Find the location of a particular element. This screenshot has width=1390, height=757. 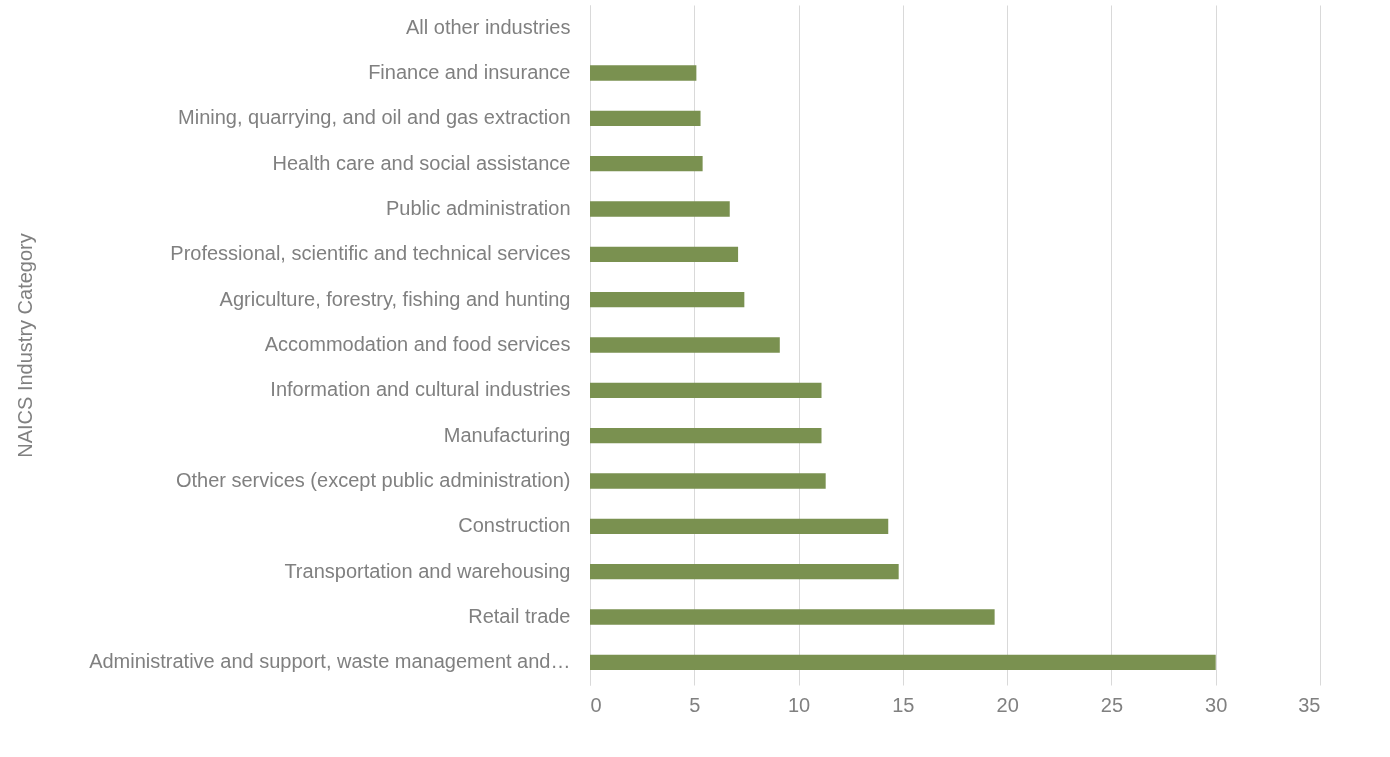

y-tick-label: Finance and insurance is located at coordinates (469, 72).